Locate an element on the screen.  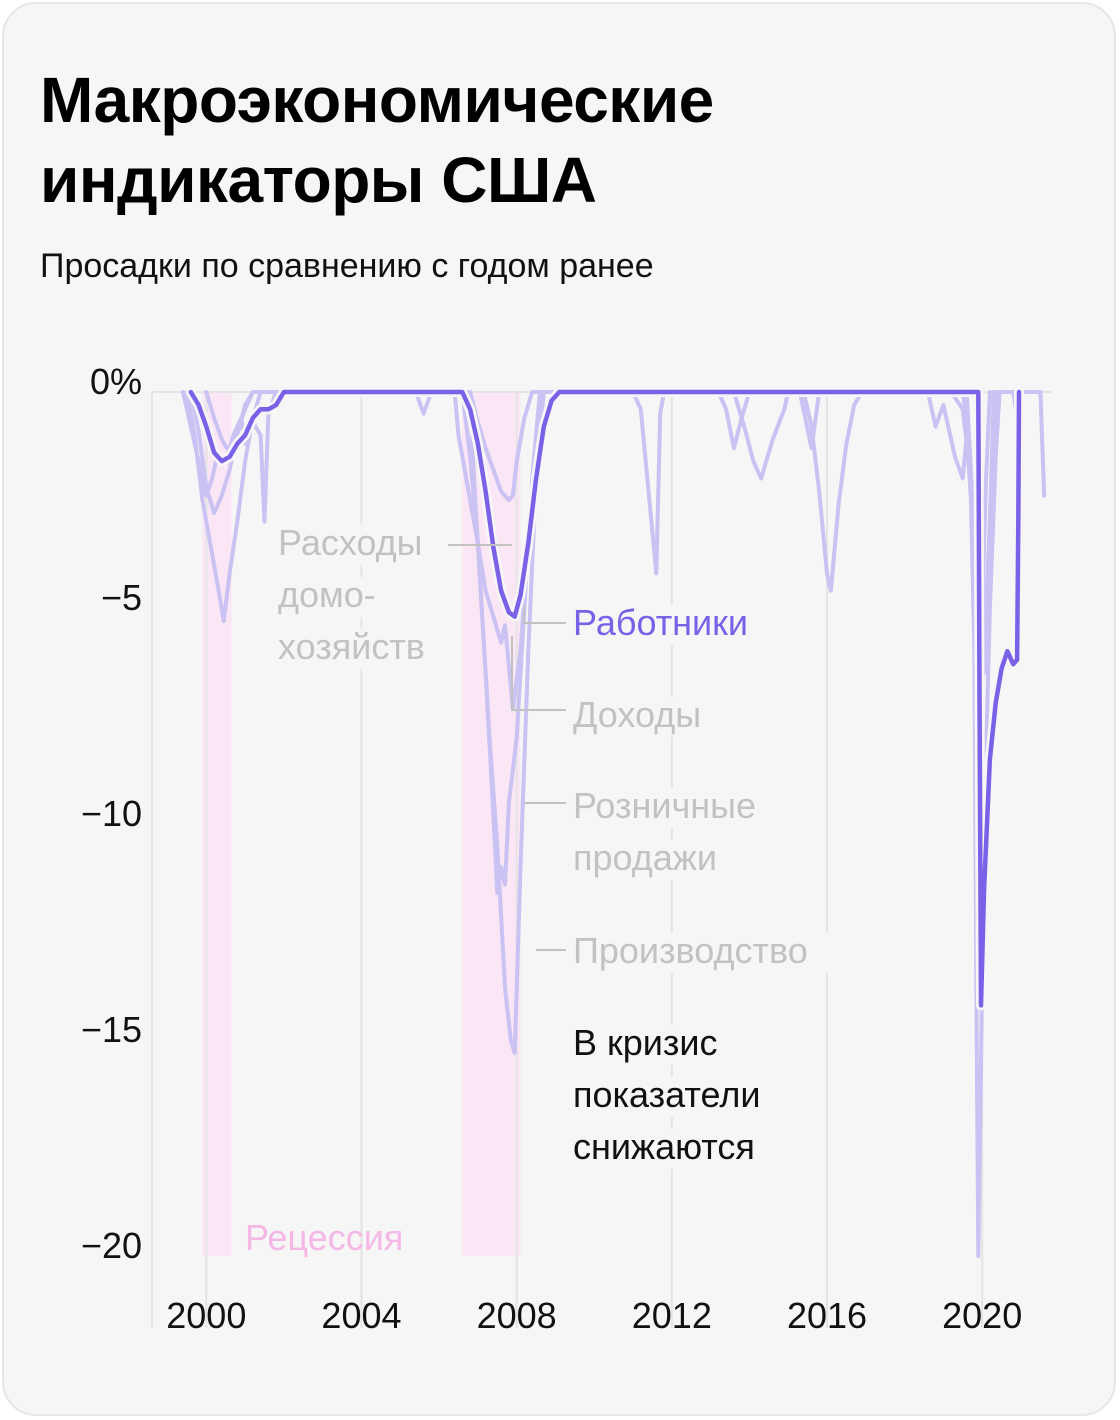
label-retail-text: Розничные is located at coordinates (664, 805).